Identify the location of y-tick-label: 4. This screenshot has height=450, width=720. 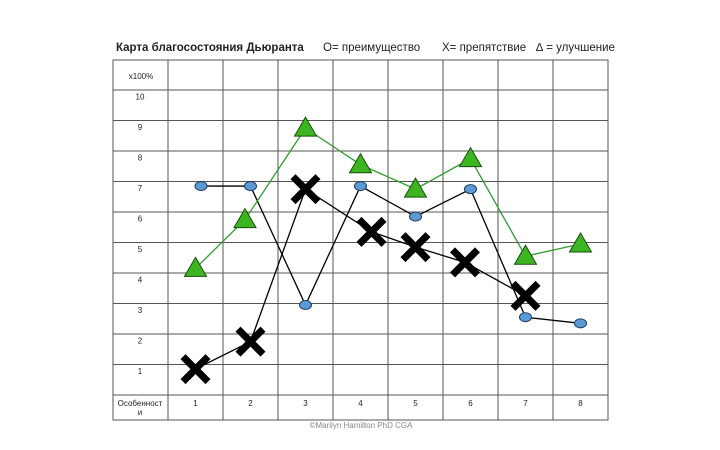
(140, 280).